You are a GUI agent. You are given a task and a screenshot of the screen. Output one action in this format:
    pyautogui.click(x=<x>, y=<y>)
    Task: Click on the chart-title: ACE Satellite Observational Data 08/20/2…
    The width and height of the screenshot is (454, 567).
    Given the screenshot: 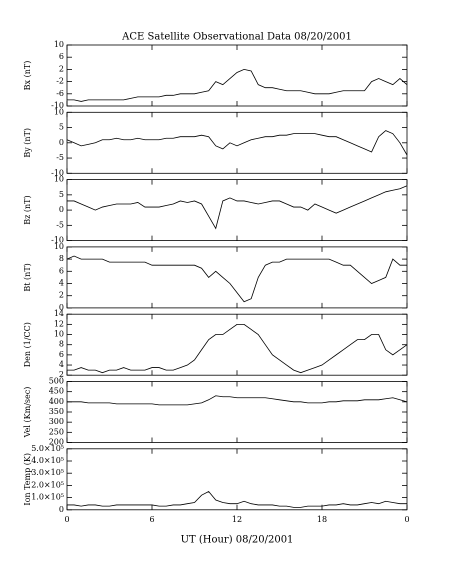 What is the action you would take?
    pyautogui.click(x=236, y=37)
    